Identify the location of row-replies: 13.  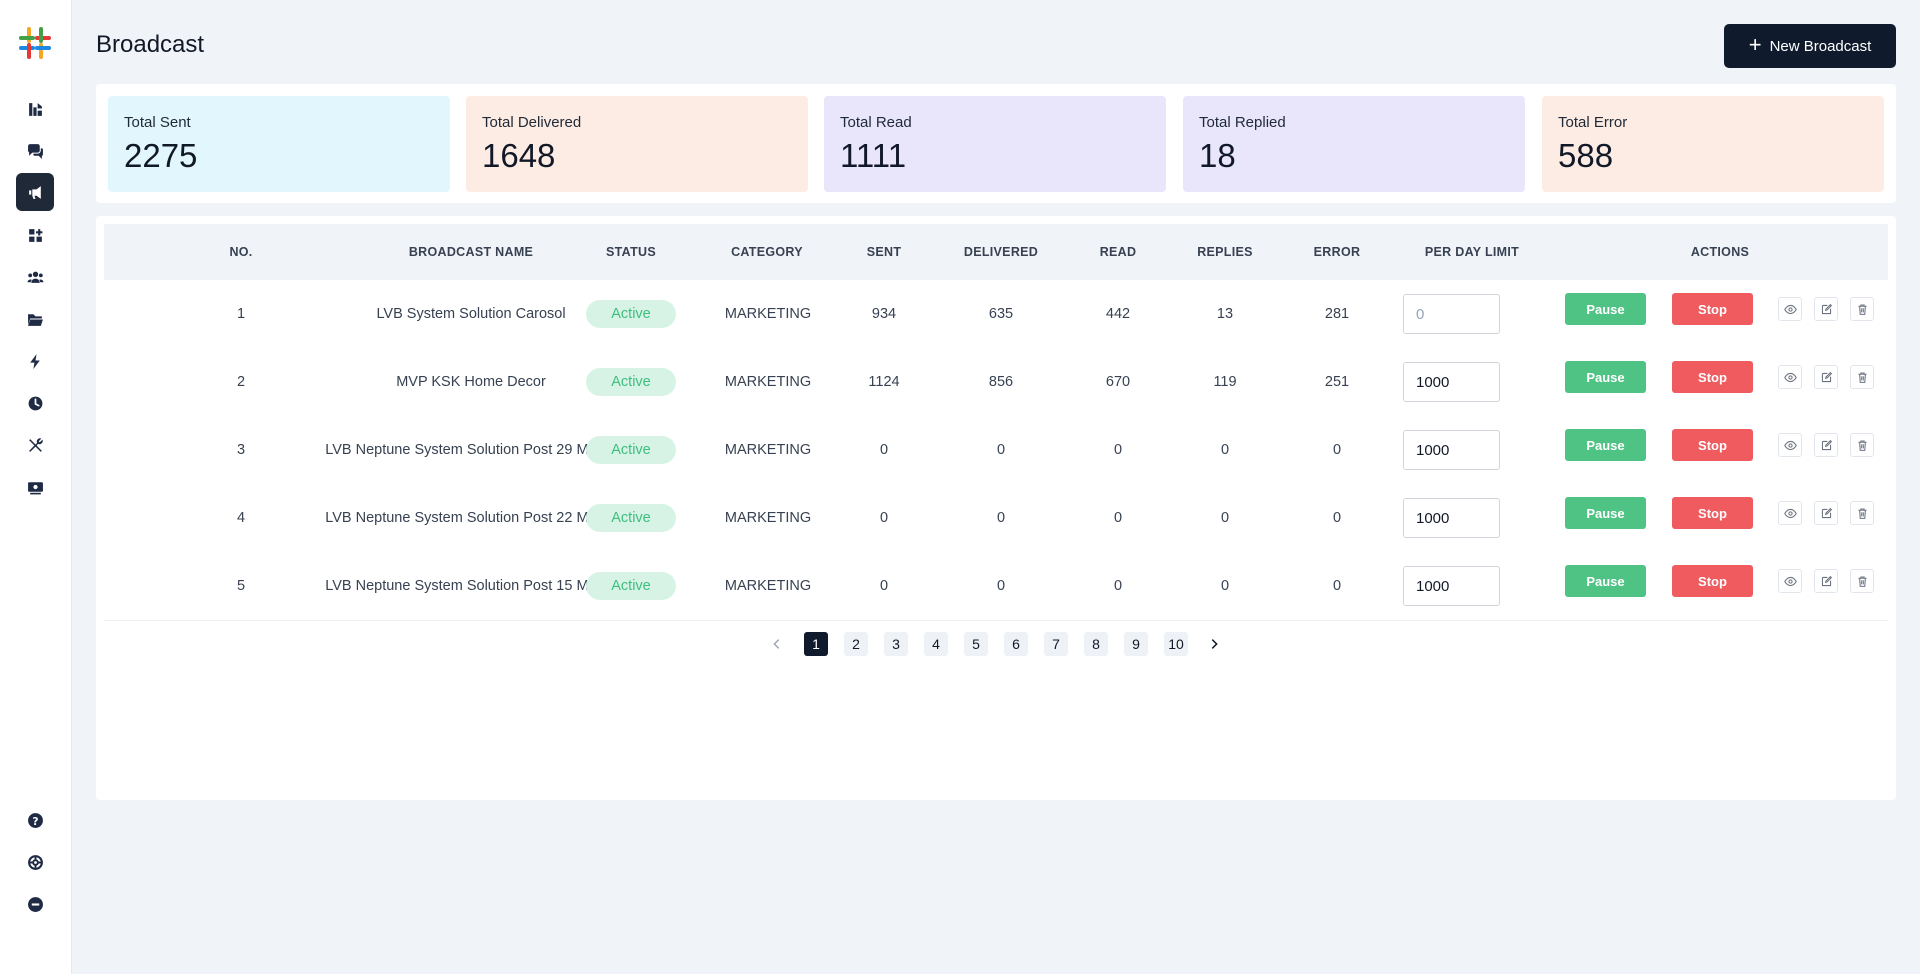
(1225, 314).